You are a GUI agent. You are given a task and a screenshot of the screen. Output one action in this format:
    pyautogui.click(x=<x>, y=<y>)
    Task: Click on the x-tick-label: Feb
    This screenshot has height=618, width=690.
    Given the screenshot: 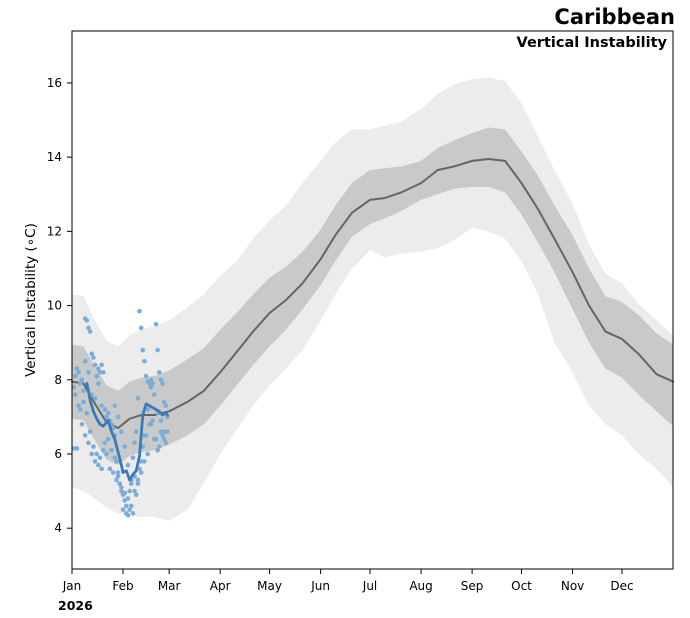 What is the action you would take?
    pyautogui.click(x=122, y=586)
    